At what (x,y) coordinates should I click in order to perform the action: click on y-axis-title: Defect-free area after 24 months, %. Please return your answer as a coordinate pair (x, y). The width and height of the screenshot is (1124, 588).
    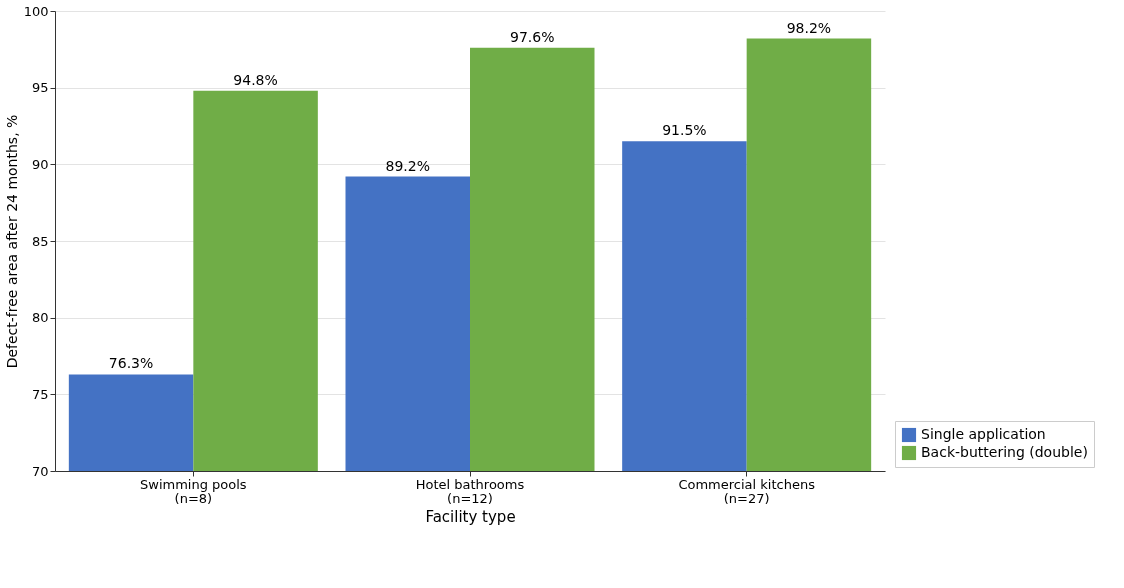
    Looking at the image, I should click on (11, 241).